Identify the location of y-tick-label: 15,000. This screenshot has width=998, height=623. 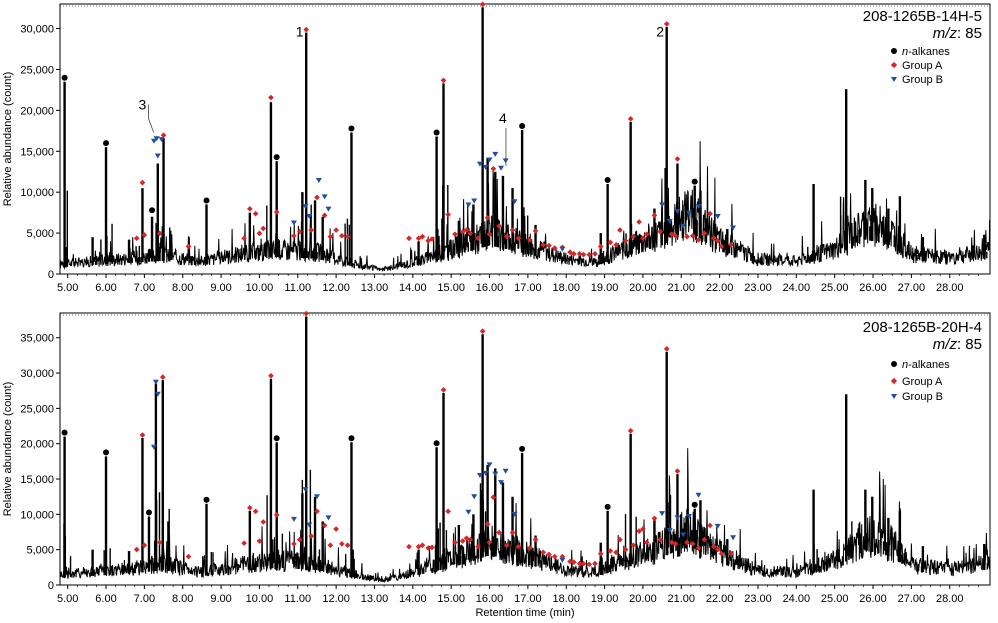
(37, 480).